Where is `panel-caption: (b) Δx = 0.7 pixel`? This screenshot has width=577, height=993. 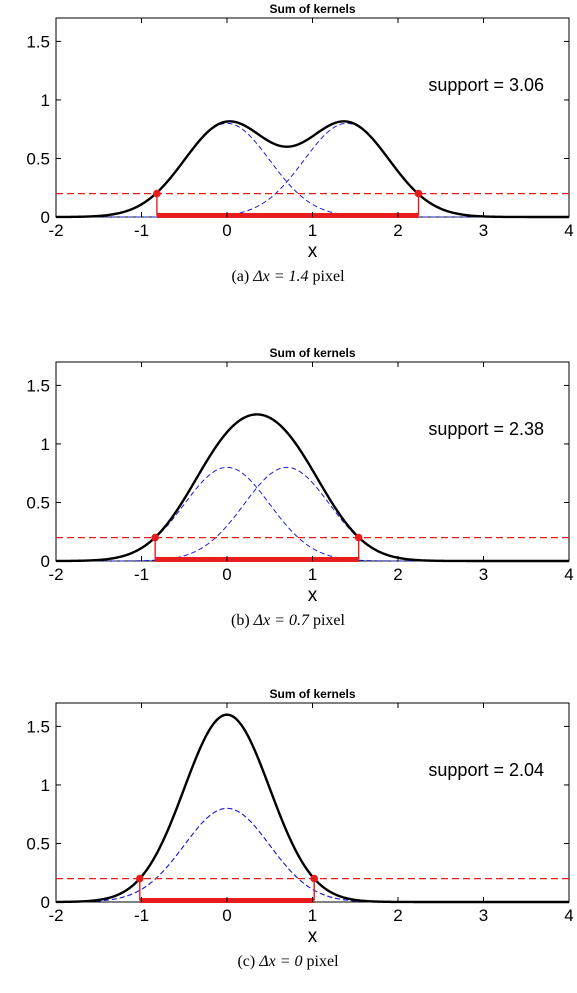 panel-caption: (b) Δx = 0.7 pixel is located at coordinates (288, 620).